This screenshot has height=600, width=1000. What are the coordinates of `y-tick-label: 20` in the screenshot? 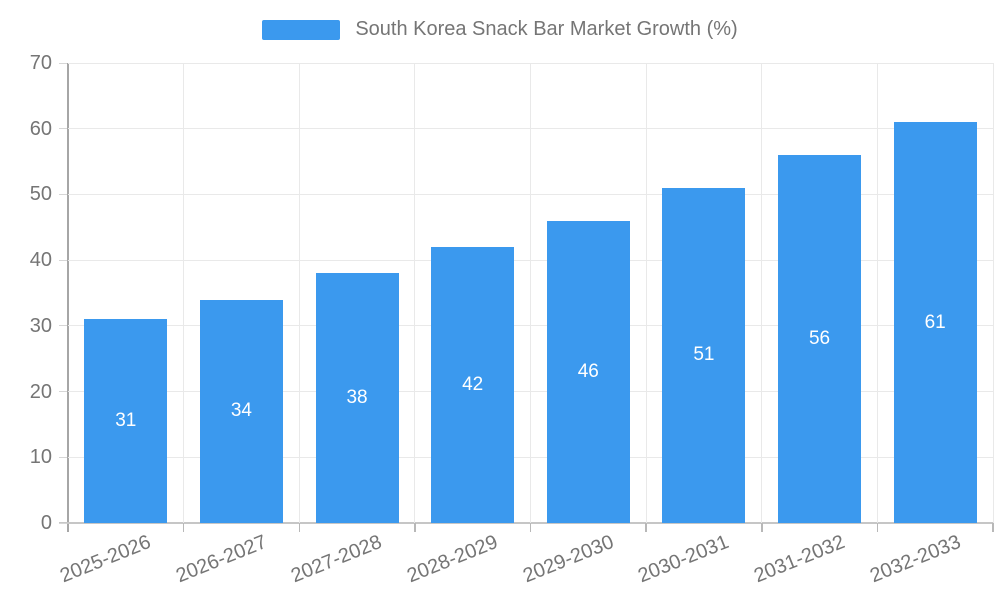 It's located at (40, 391).